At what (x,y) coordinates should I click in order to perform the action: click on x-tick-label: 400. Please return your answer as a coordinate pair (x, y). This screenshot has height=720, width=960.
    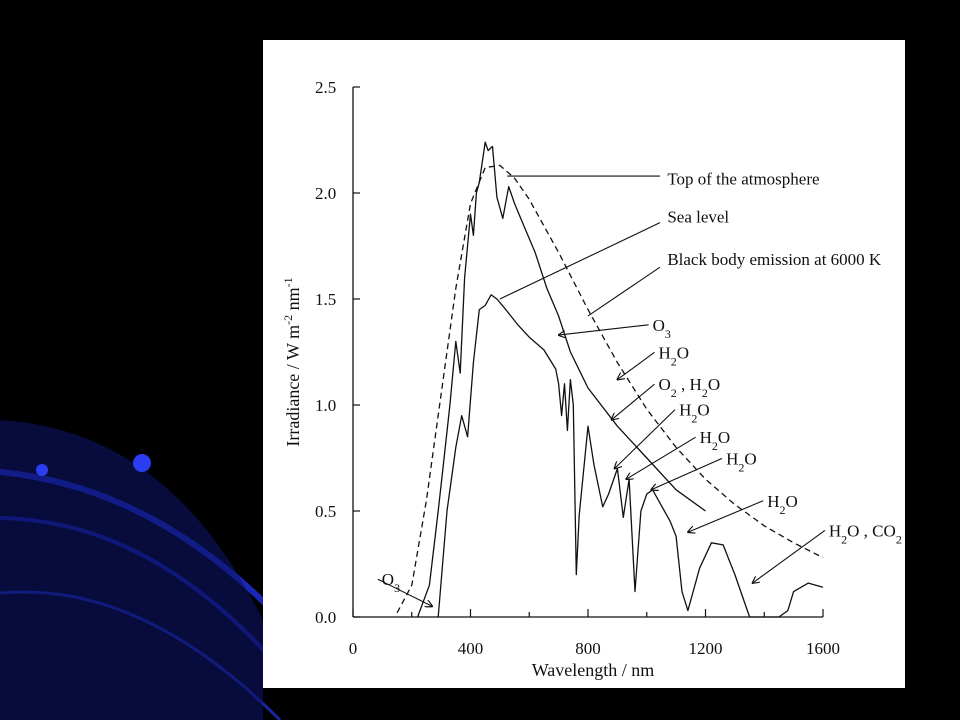
    Looking at the image, I should click on (471, 648).